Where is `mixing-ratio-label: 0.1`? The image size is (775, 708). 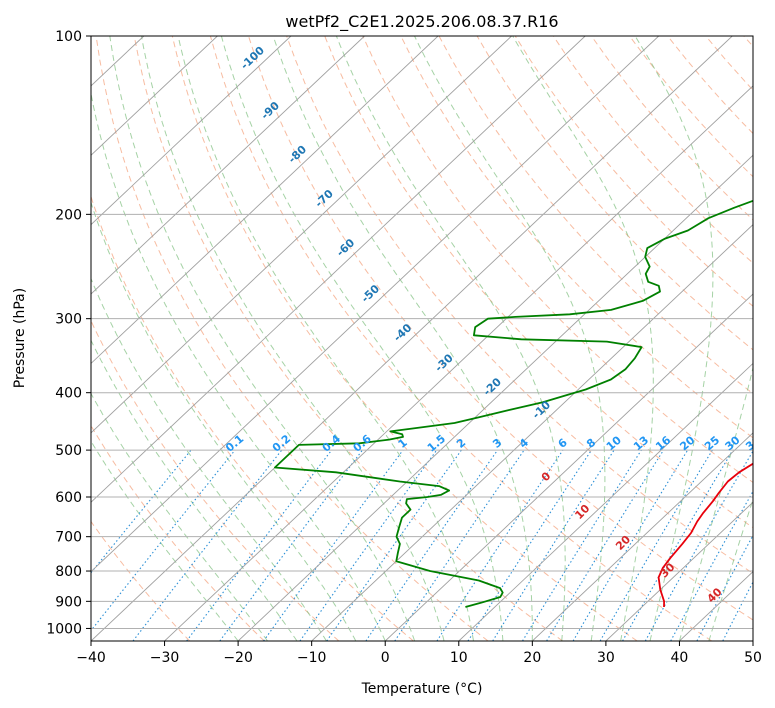
mixing-ratio-label: 0.1 is located at coordinates (234, 443).